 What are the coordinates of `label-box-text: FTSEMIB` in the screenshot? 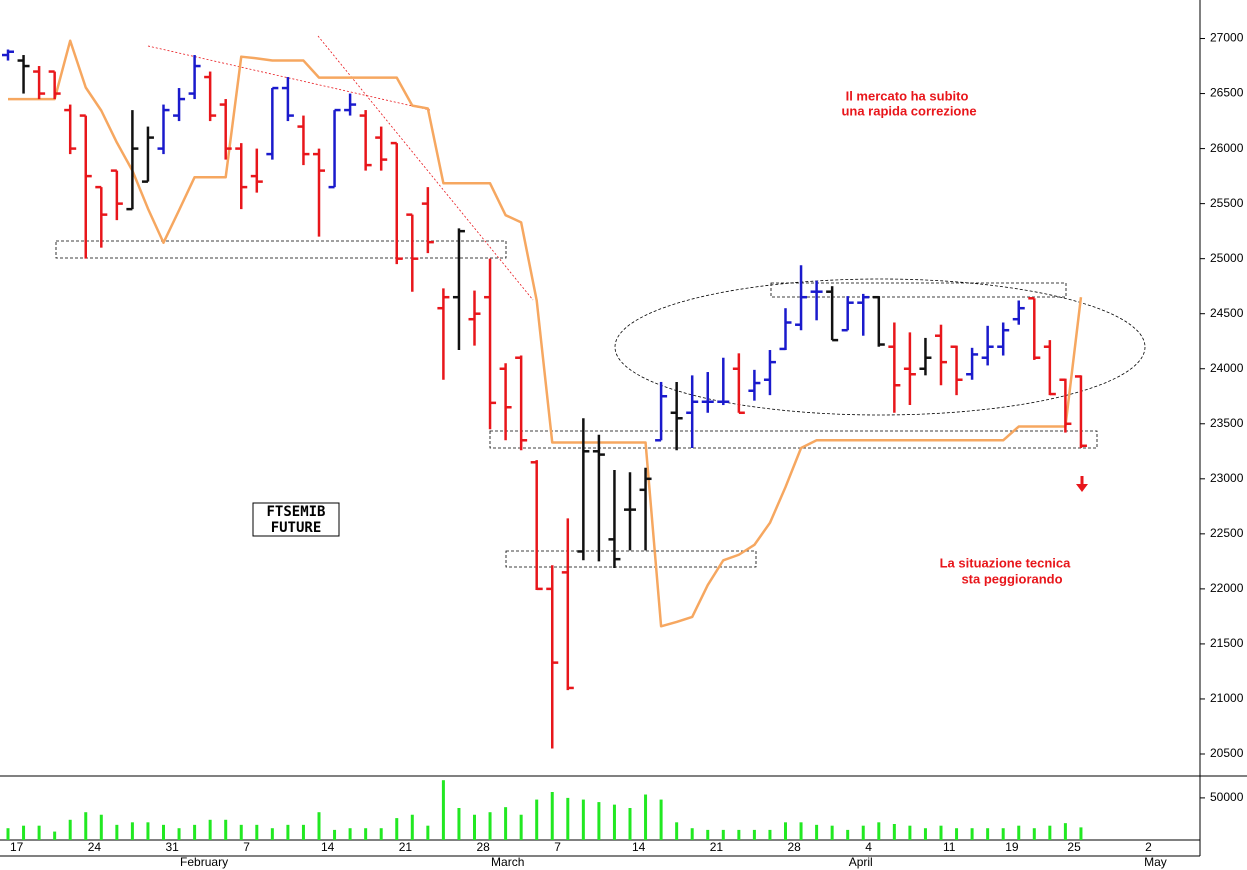 It's located at (295, 512).